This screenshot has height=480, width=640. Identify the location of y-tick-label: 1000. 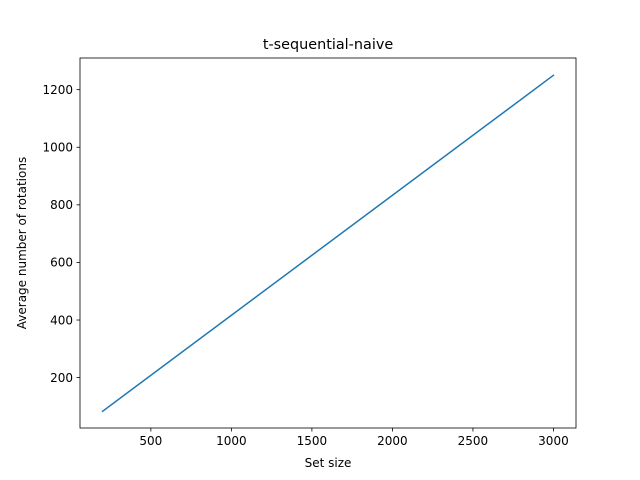
(57, 148).